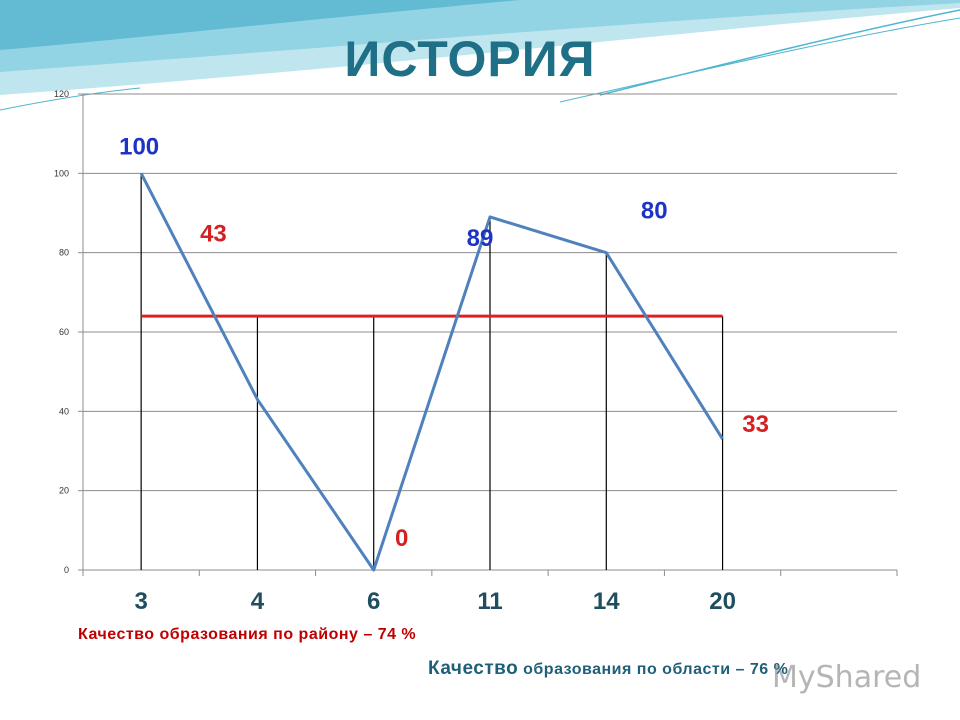  What do you see at coordinates (473, 668) in the screenshot?
I see `region-quality-note-lead: Качество` at bounding box center [473, 668].